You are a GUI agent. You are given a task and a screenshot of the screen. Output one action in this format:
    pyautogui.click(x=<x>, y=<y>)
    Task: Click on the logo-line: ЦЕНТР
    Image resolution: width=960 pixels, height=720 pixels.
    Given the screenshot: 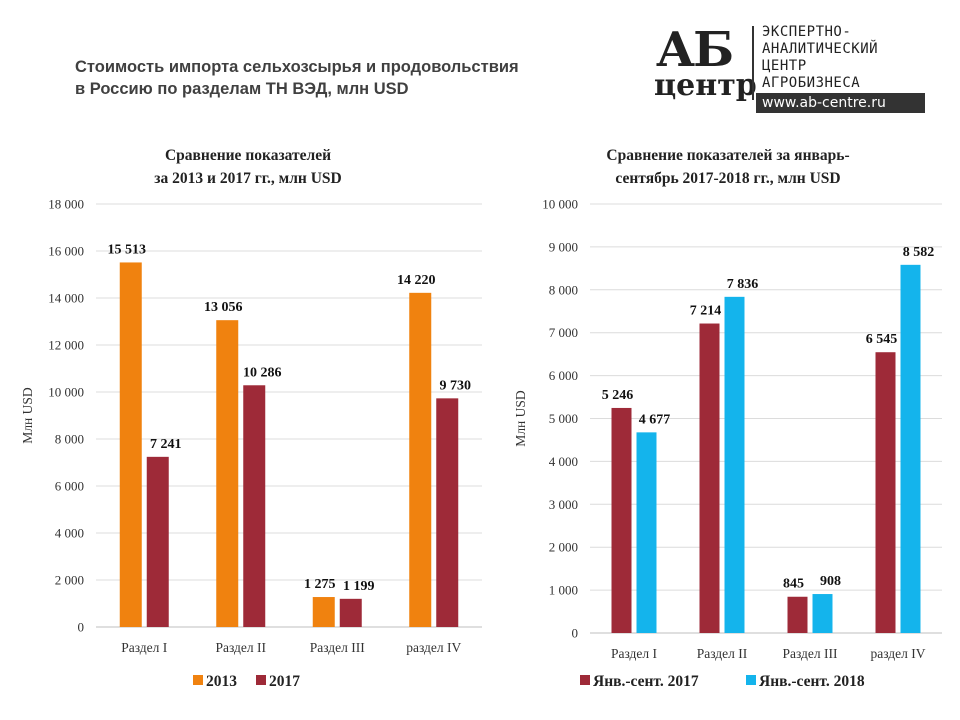 What is the action you would take?
    pyautogui.click(x=784, y=66)
    